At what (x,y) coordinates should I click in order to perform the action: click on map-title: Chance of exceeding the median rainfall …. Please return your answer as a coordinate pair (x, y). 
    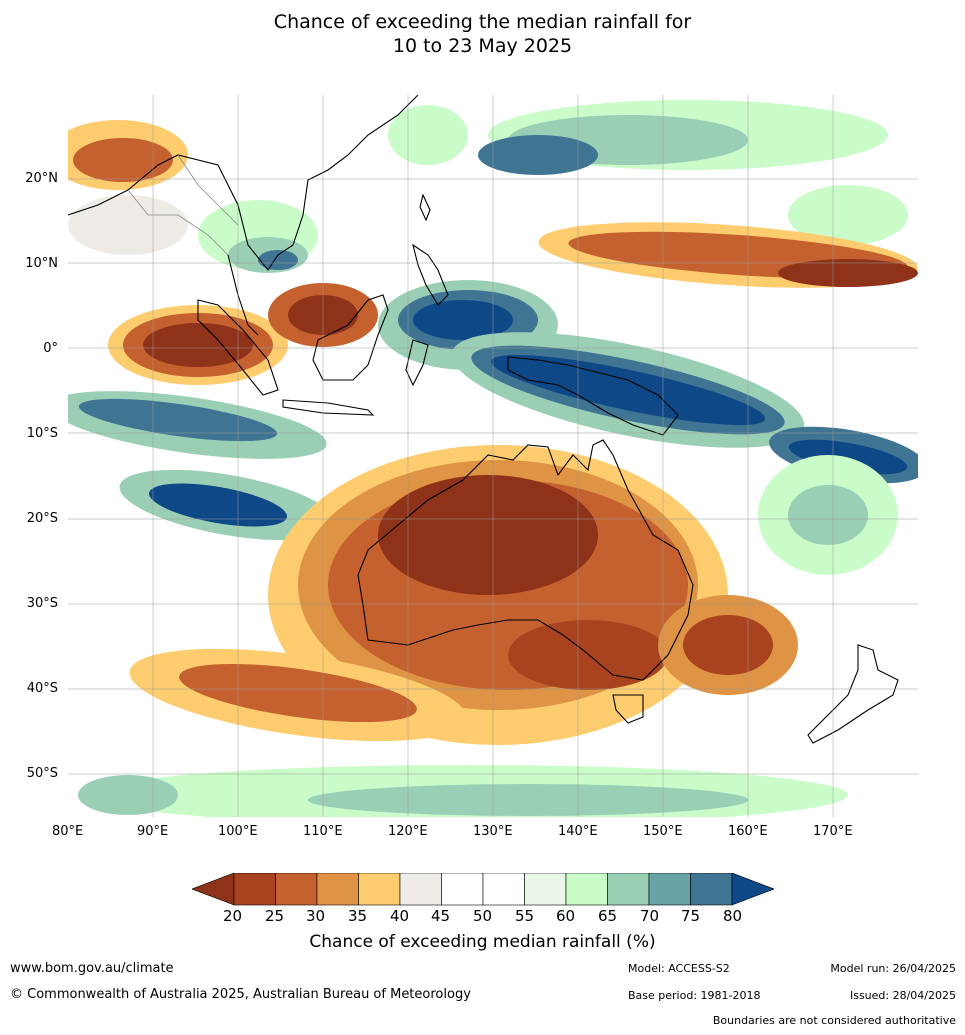
    Looking at the image, I should click on (482, 34).